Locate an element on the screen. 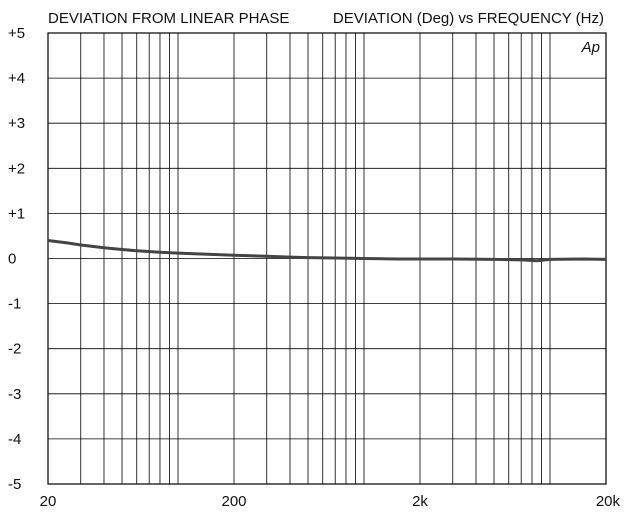 The image size is (631, 513). y-tick-label: -3 is located at coordinates (14, 394).